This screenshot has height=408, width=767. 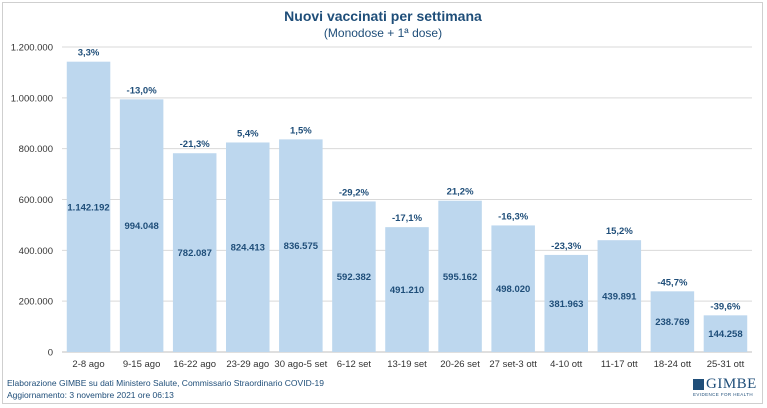 I want to click on y-tick-label: 1.200.000, so click(x=32, y=48).